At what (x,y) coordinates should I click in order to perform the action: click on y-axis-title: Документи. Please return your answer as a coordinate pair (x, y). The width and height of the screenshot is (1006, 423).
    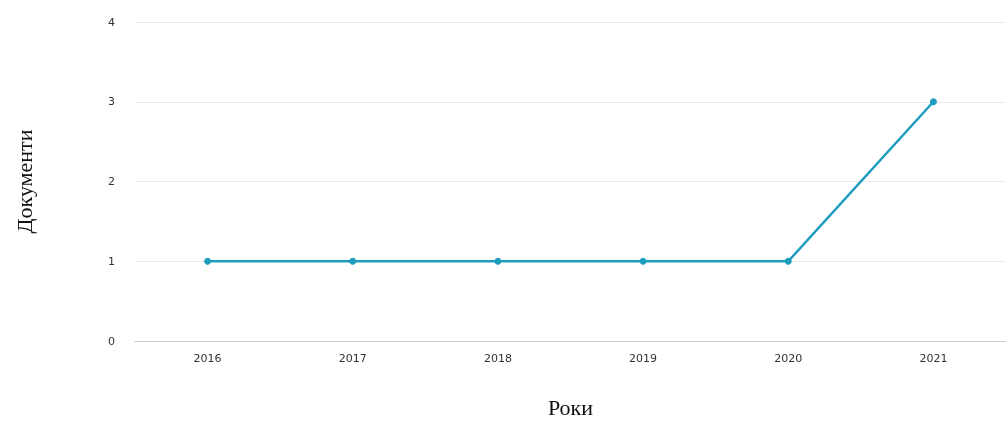
    Looking at the image, I should click on (24, 181).